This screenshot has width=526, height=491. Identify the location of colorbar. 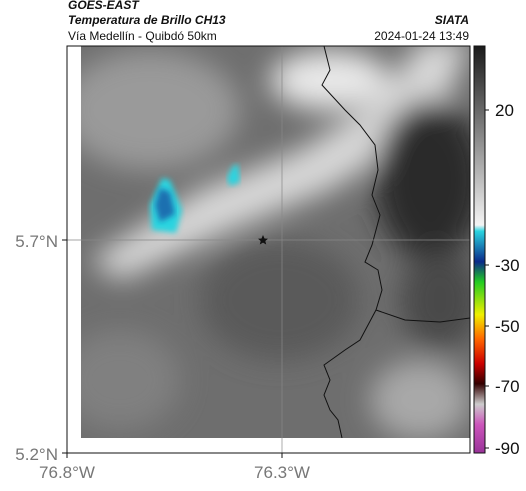
(479, 249).